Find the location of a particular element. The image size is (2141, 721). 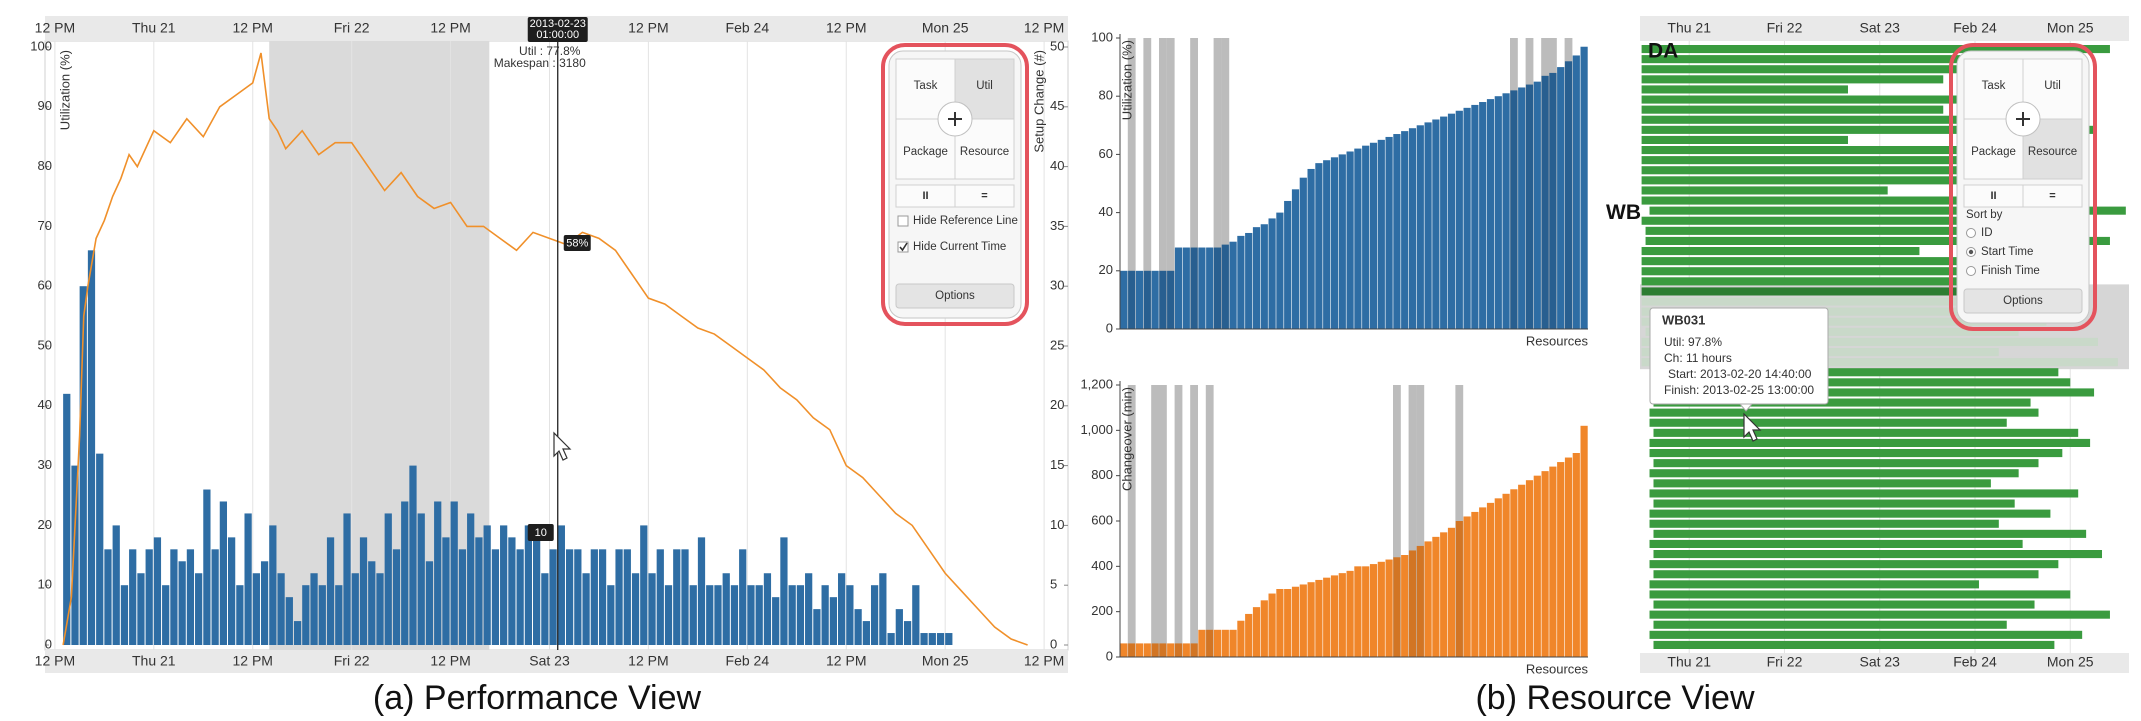

option-label: Finish Time is located at coordinates (2010, 271).